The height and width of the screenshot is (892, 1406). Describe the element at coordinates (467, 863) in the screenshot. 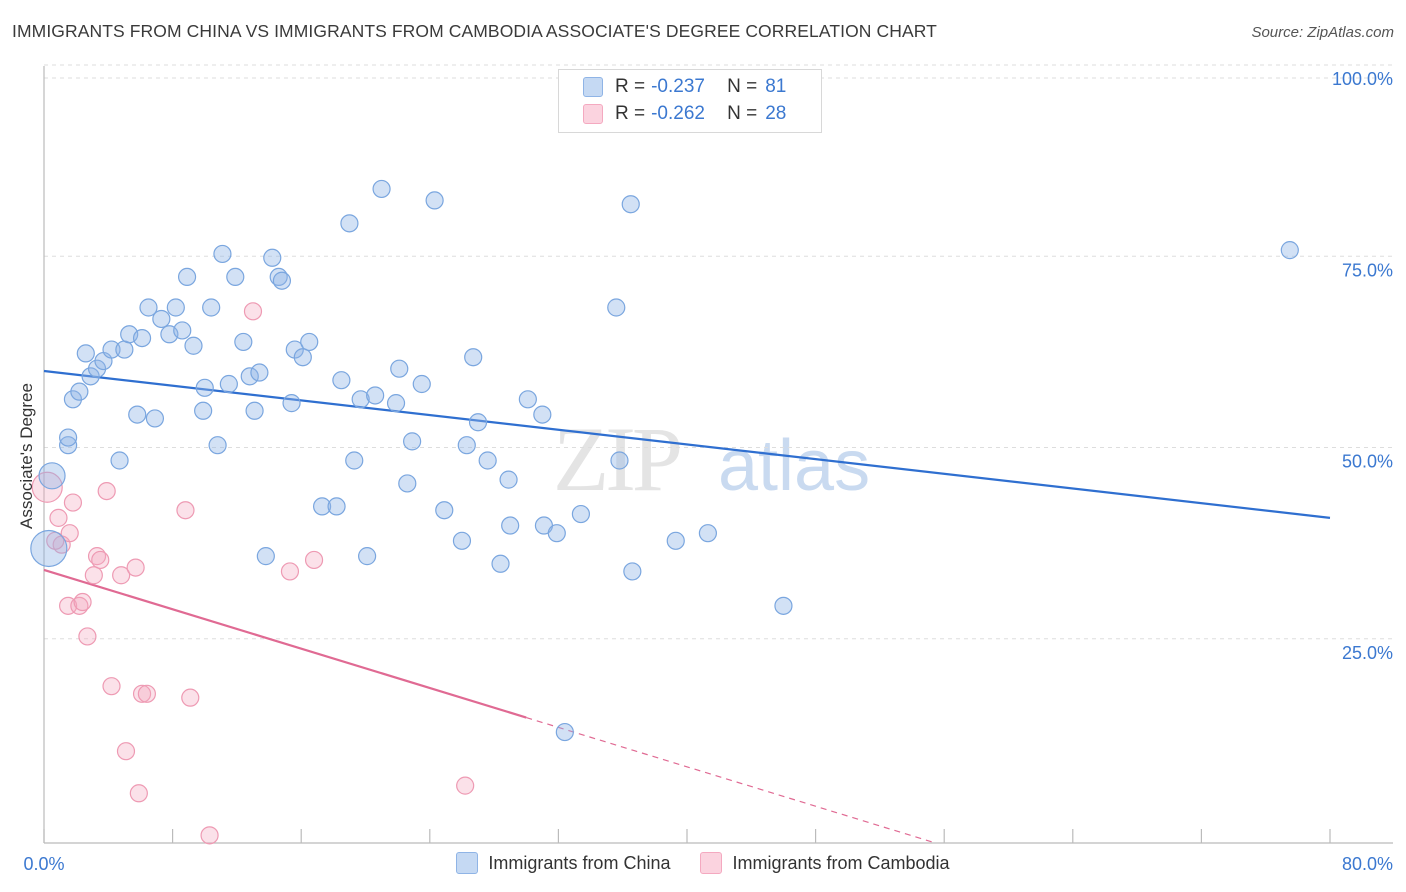

I see `china-legend-swatch` at that location.